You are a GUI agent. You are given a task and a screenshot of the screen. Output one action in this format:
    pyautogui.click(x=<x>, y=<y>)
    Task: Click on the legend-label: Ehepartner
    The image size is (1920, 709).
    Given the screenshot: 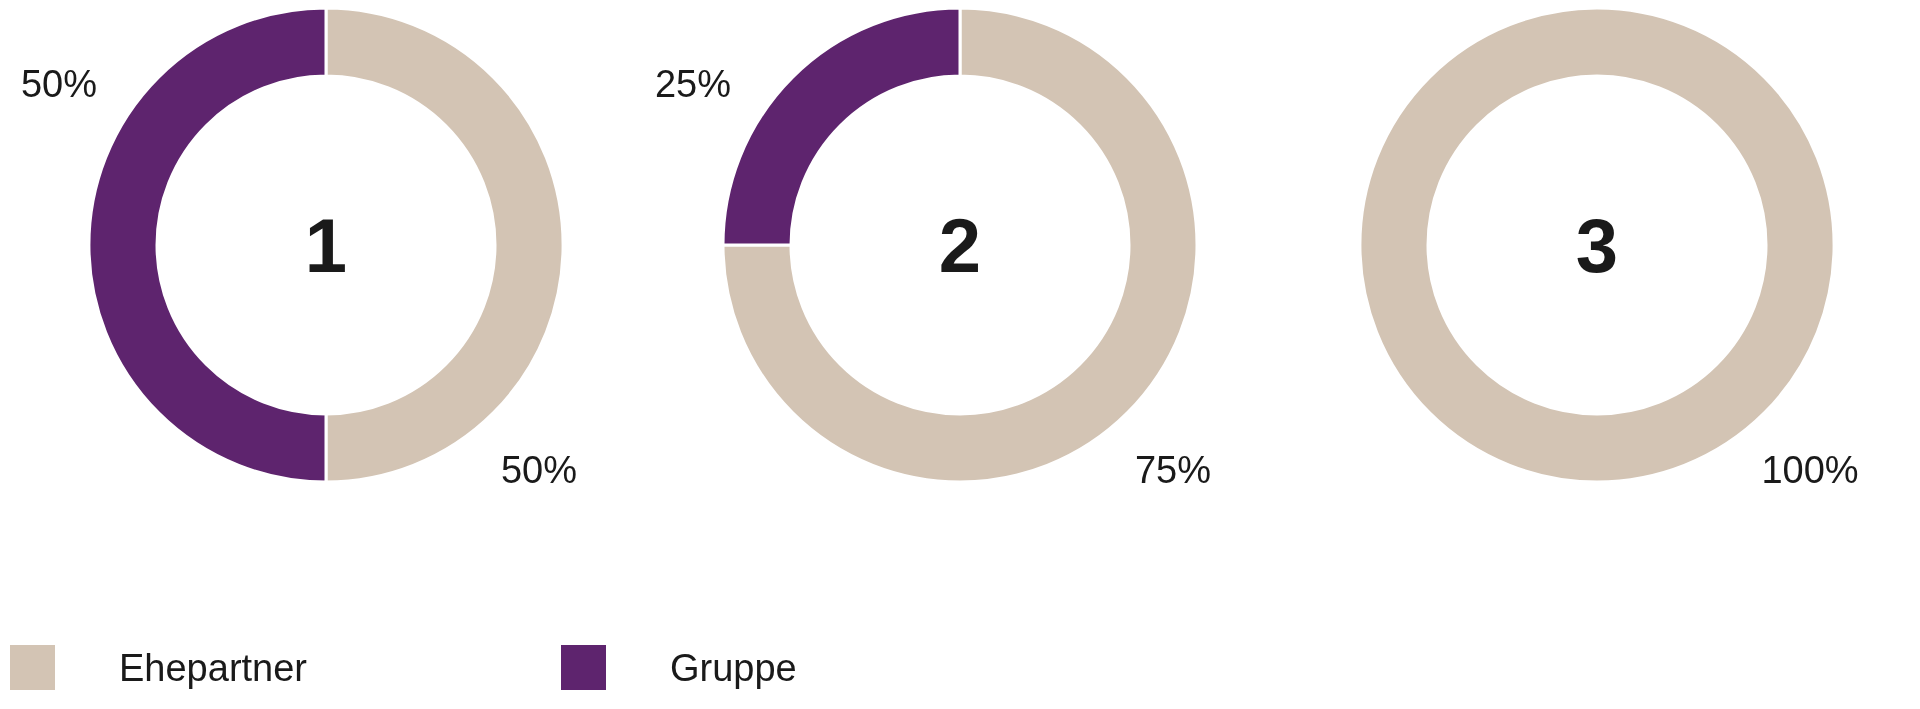 What is the action you would take?
    pyautogui.click(x=213, y=667)
    